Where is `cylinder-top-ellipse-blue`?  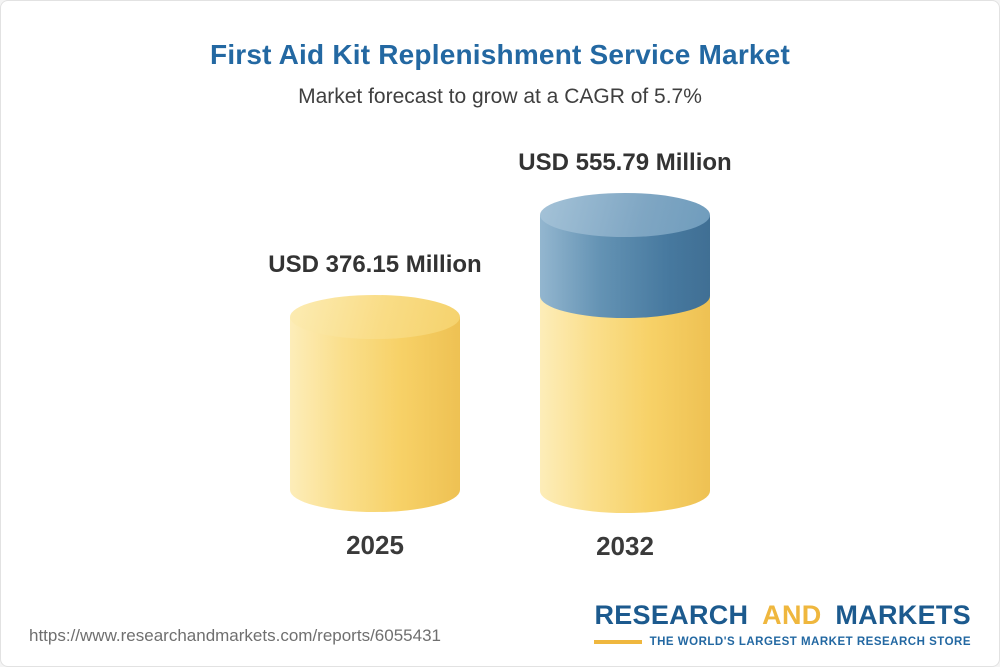 cylinder-top-ellipse-blue is located at coordinates (625, 215).